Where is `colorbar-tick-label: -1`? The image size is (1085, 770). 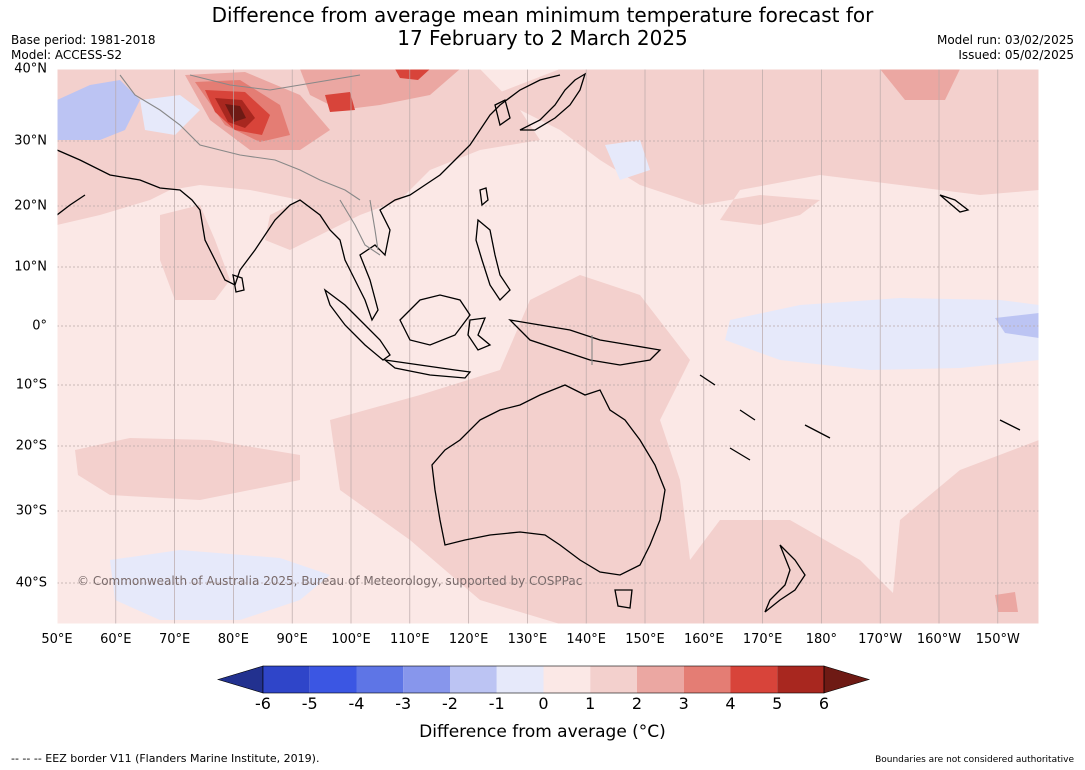
colorbar-tick-label: -1 is located at coordinates (496, 703).